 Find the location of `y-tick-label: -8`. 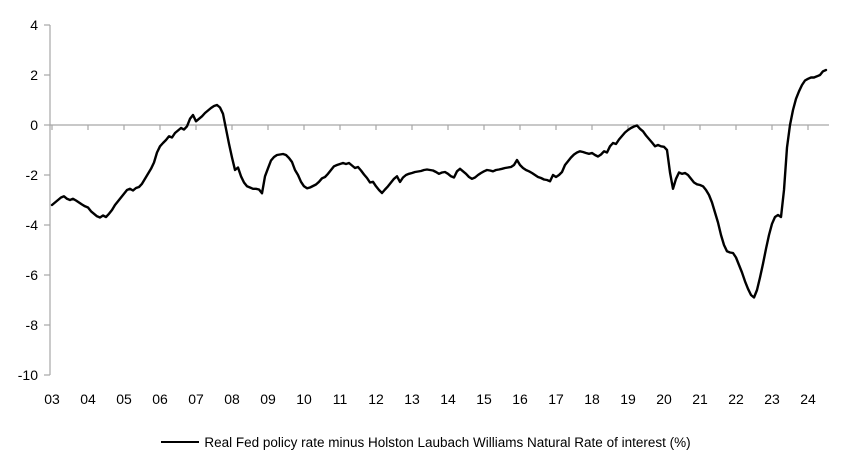

y-tick-label: -8 is located at coordinates (32, 325).